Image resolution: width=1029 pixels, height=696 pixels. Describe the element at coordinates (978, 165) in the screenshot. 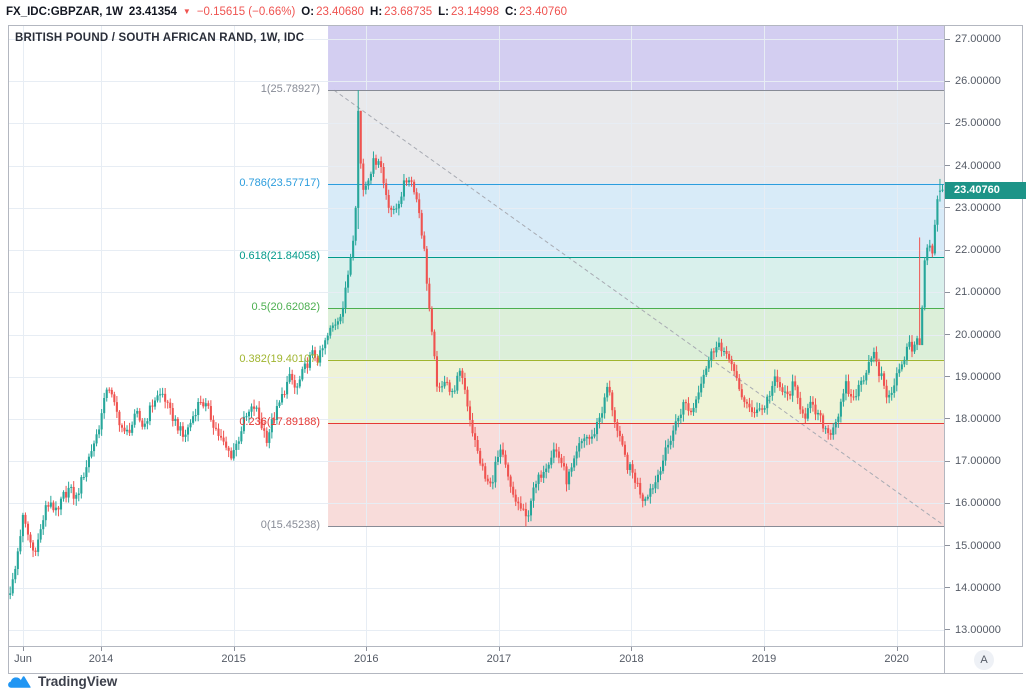

I see `price-tick-label: 24.00000` at that location.